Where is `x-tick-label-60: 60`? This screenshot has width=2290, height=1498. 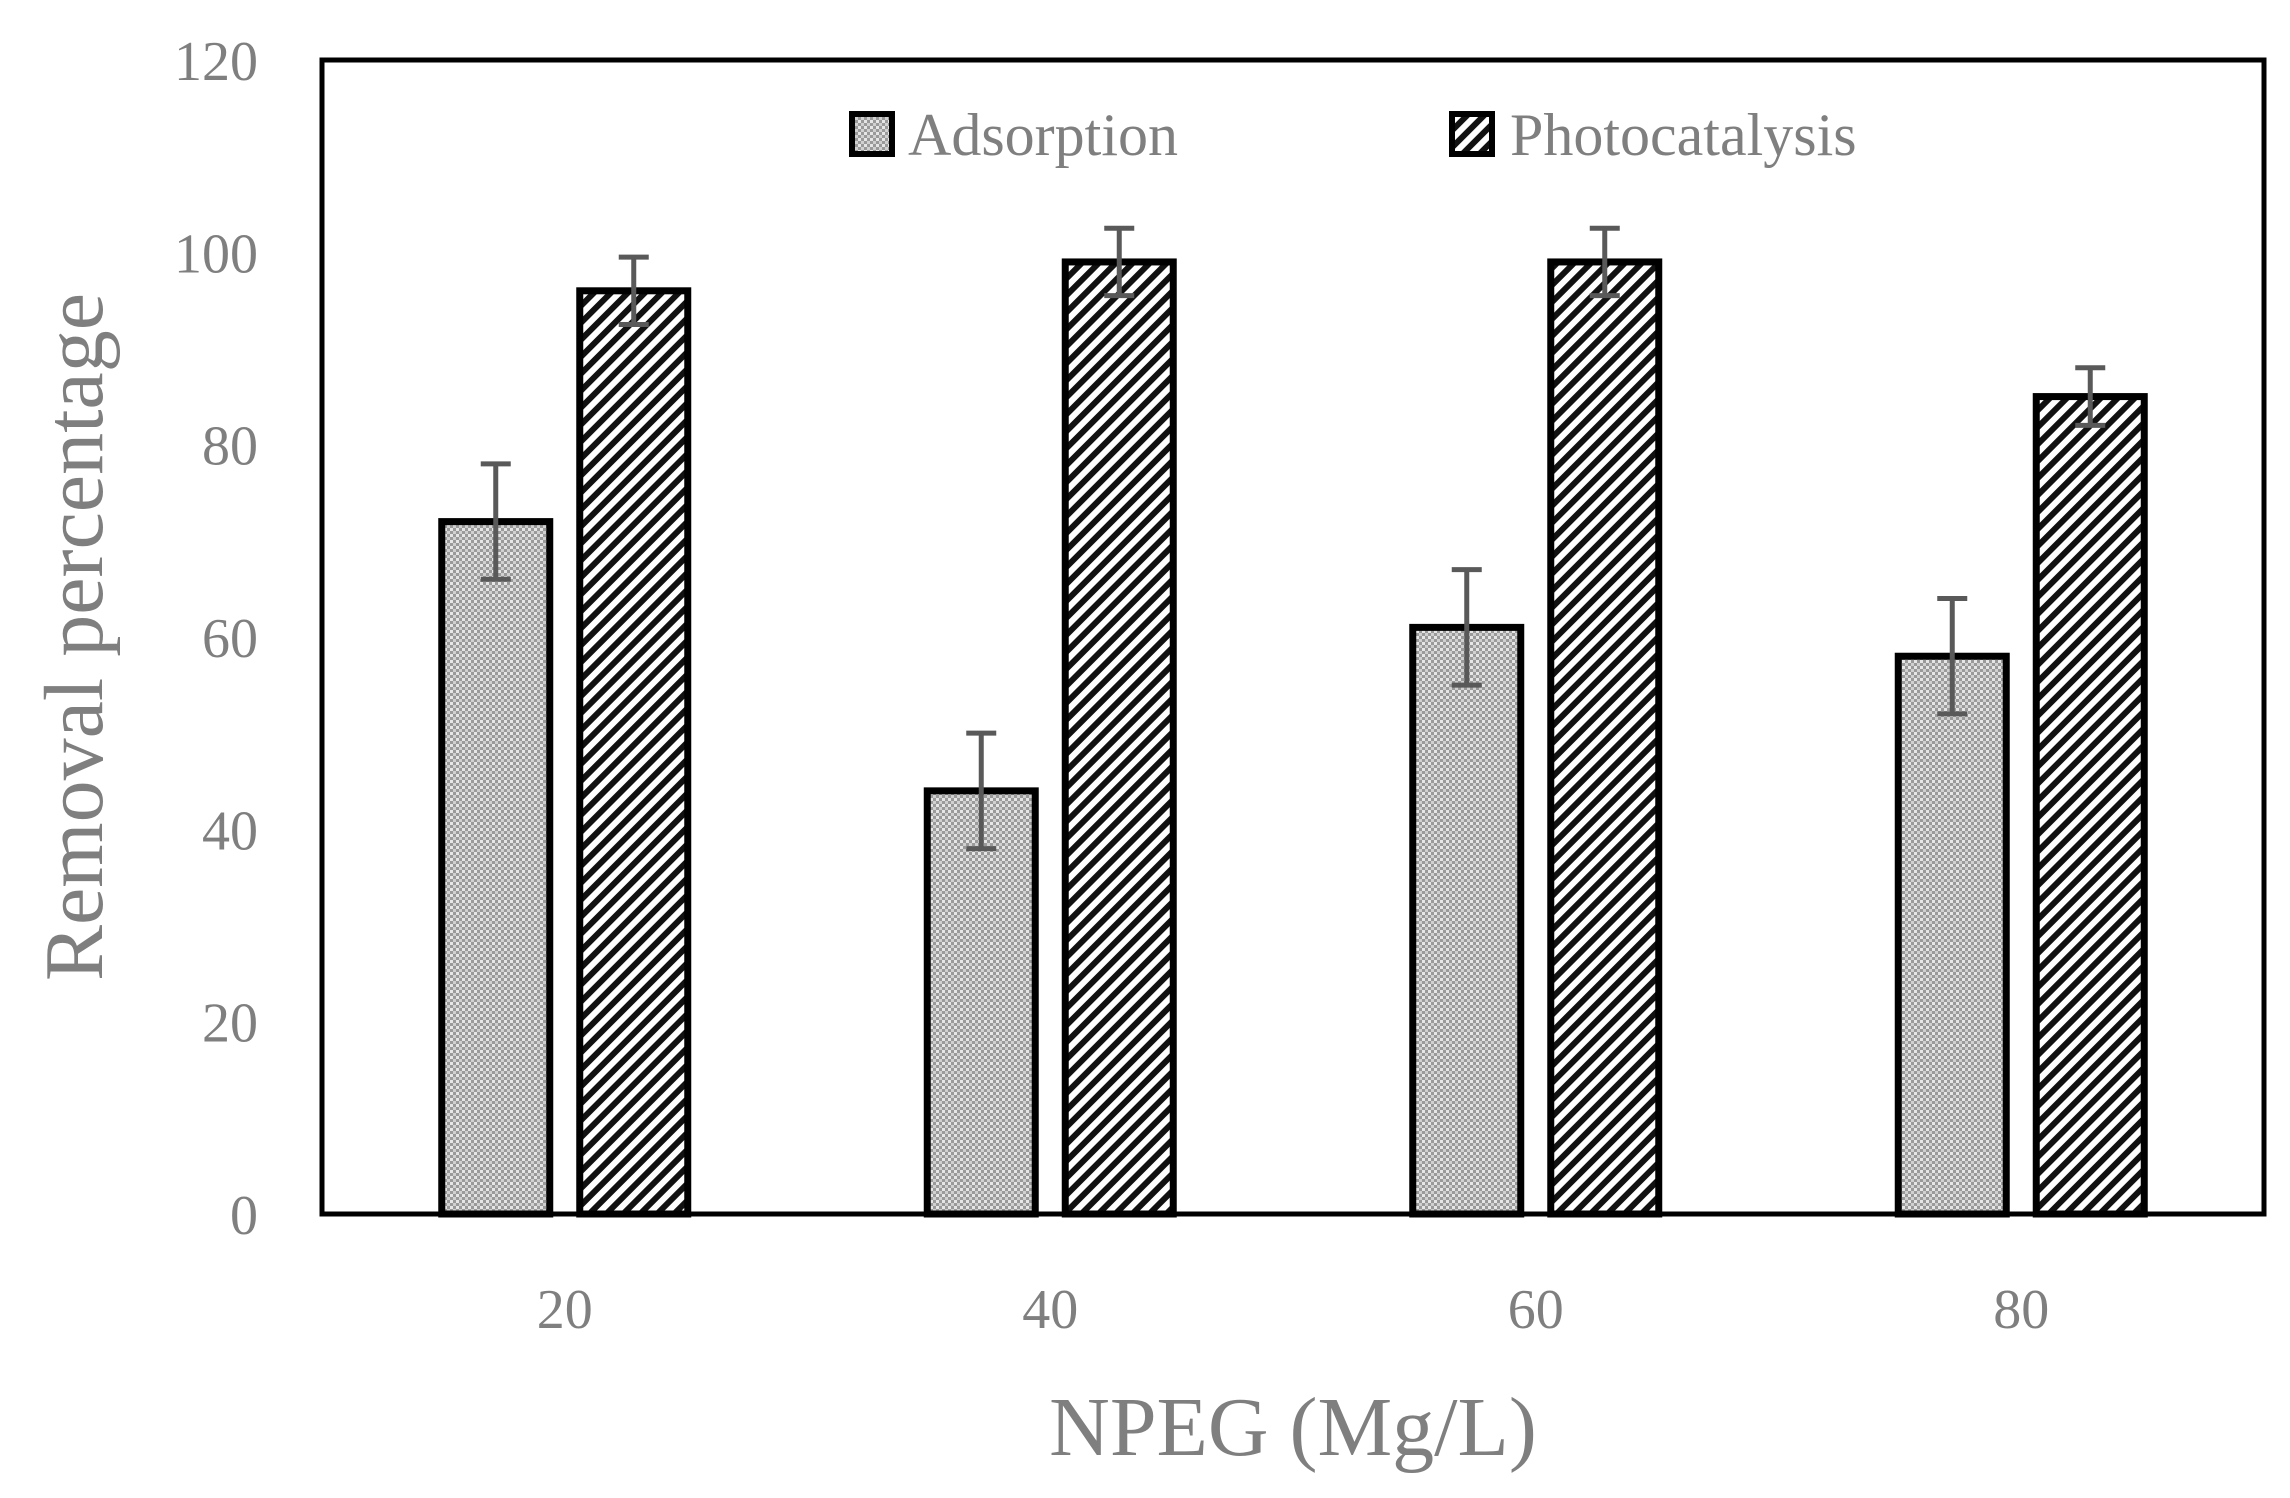
x-tick-label-60: 60 is located at coordinates (1536, 1310).